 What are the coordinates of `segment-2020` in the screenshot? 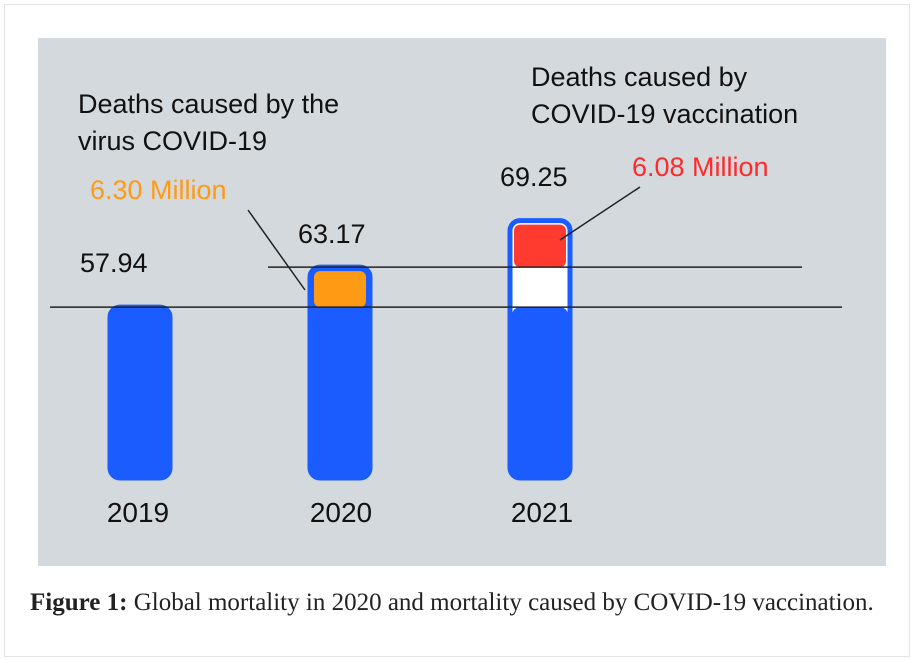 It's located at (340, 289).